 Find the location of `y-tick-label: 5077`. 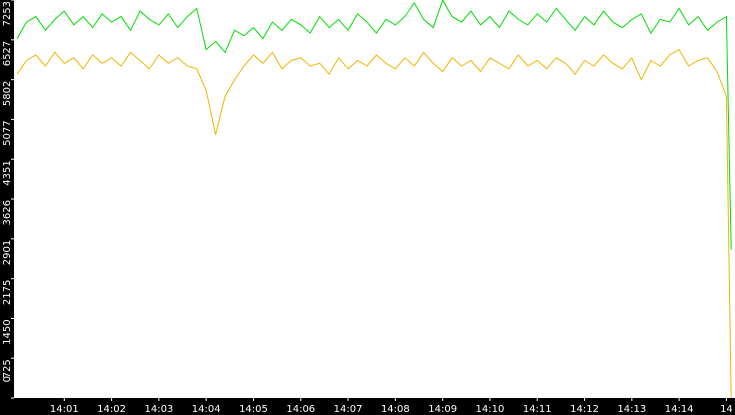

y-tick-label: 5077 is located at coordinates (7, 132).